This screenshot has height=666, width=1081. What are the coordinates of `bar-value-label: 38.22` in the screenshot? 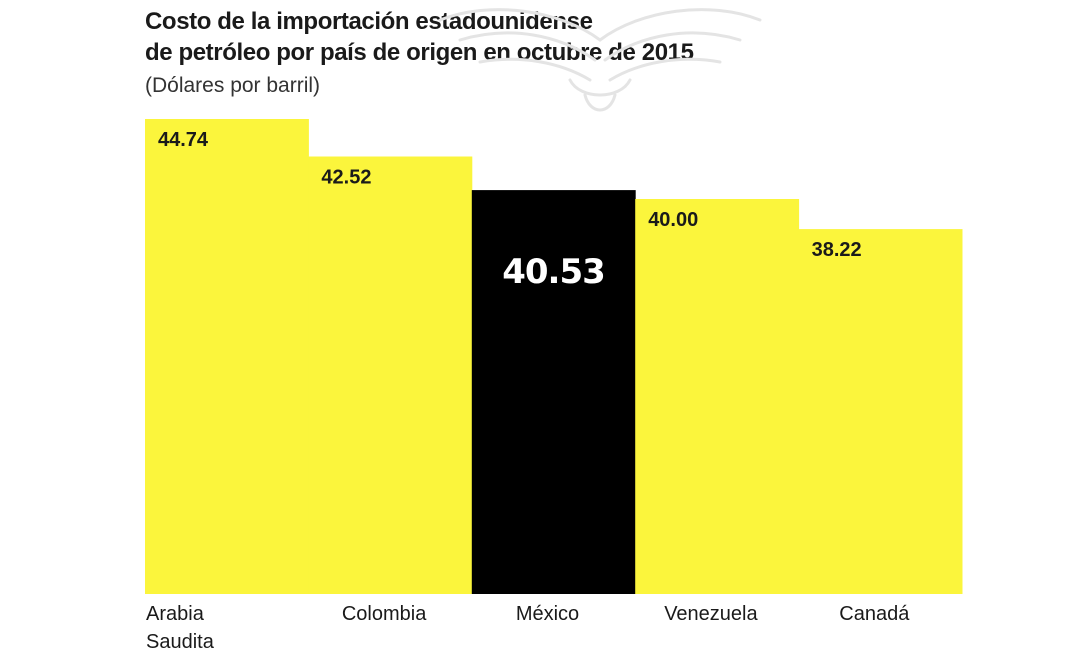 It's located at (837, 250).